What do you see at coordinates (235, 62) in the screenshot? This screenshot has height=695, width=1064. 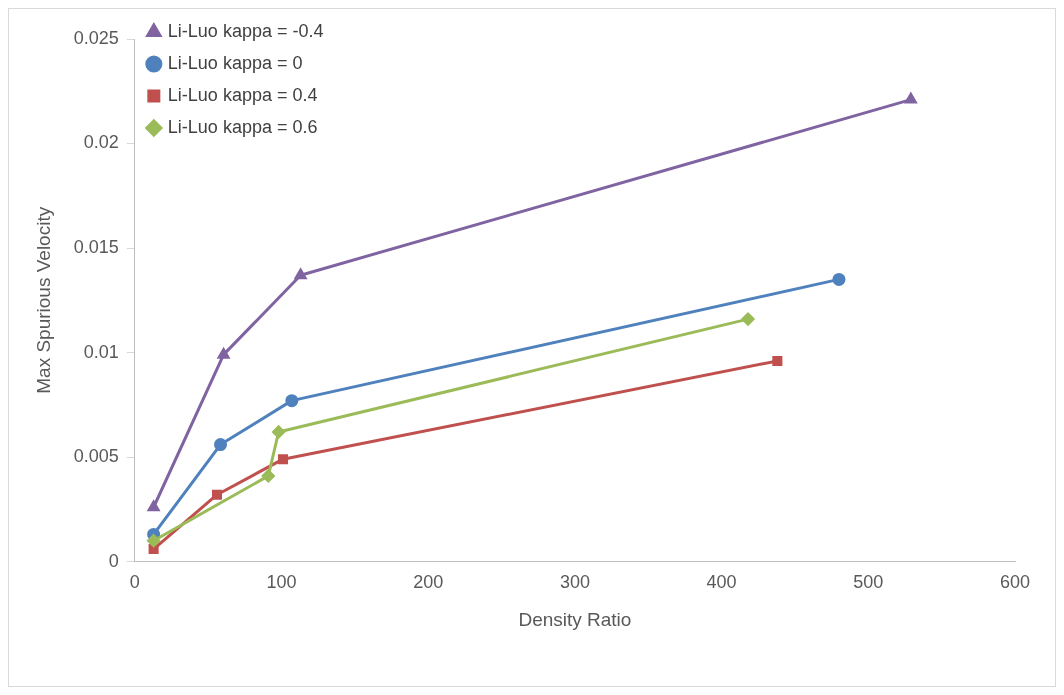 I see `legend-label: Li-Luo kappa = 0` at bounding box center [235, 62].